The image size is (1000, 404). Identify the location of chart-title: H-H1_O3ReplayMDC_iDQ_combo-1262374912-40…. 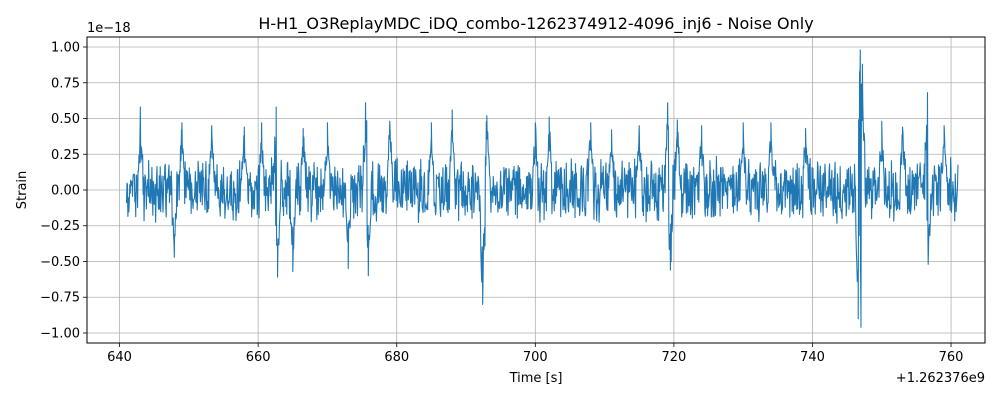
(535, 24).